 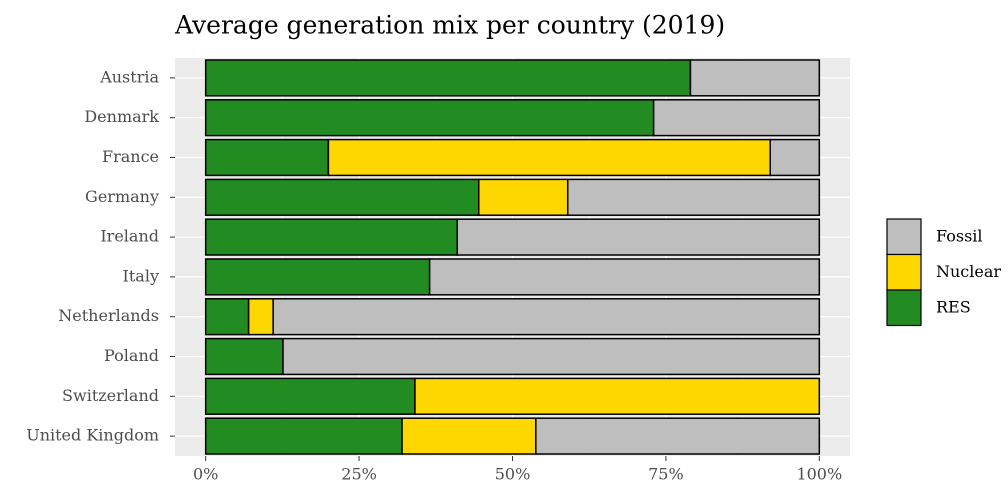 What do you see at coordinates (131, 355) in the screenshot?
I see `y-tick-label: Poland` at bounding box center [131, 355].